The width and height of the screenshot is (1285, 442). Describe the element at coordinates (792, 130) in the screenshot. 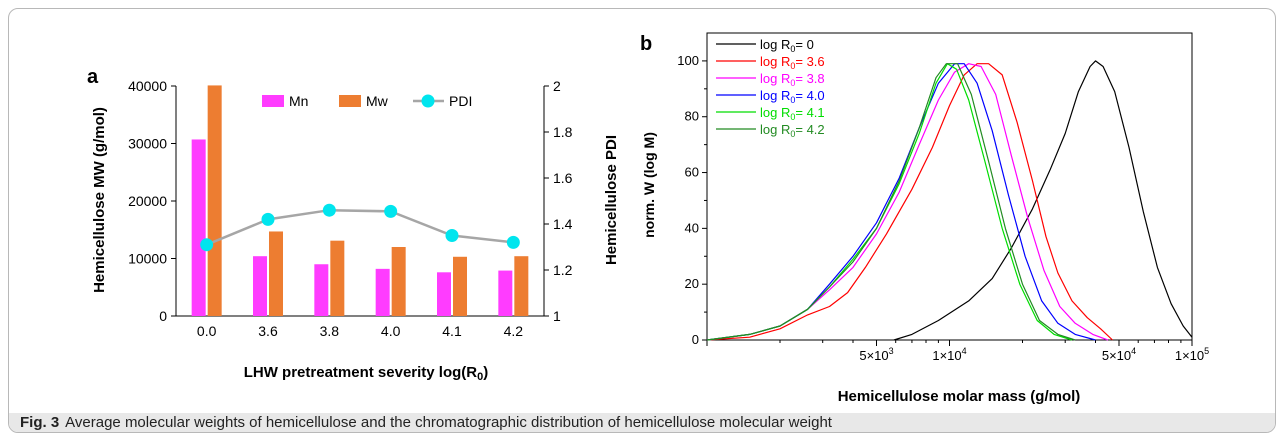

I see `legend-label: log R0= 4.2` at that location.